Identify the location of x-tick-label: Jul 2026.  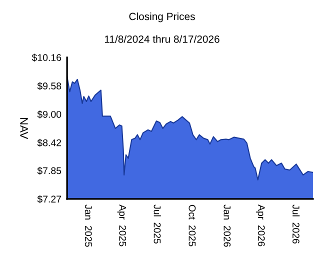
(296, 224).